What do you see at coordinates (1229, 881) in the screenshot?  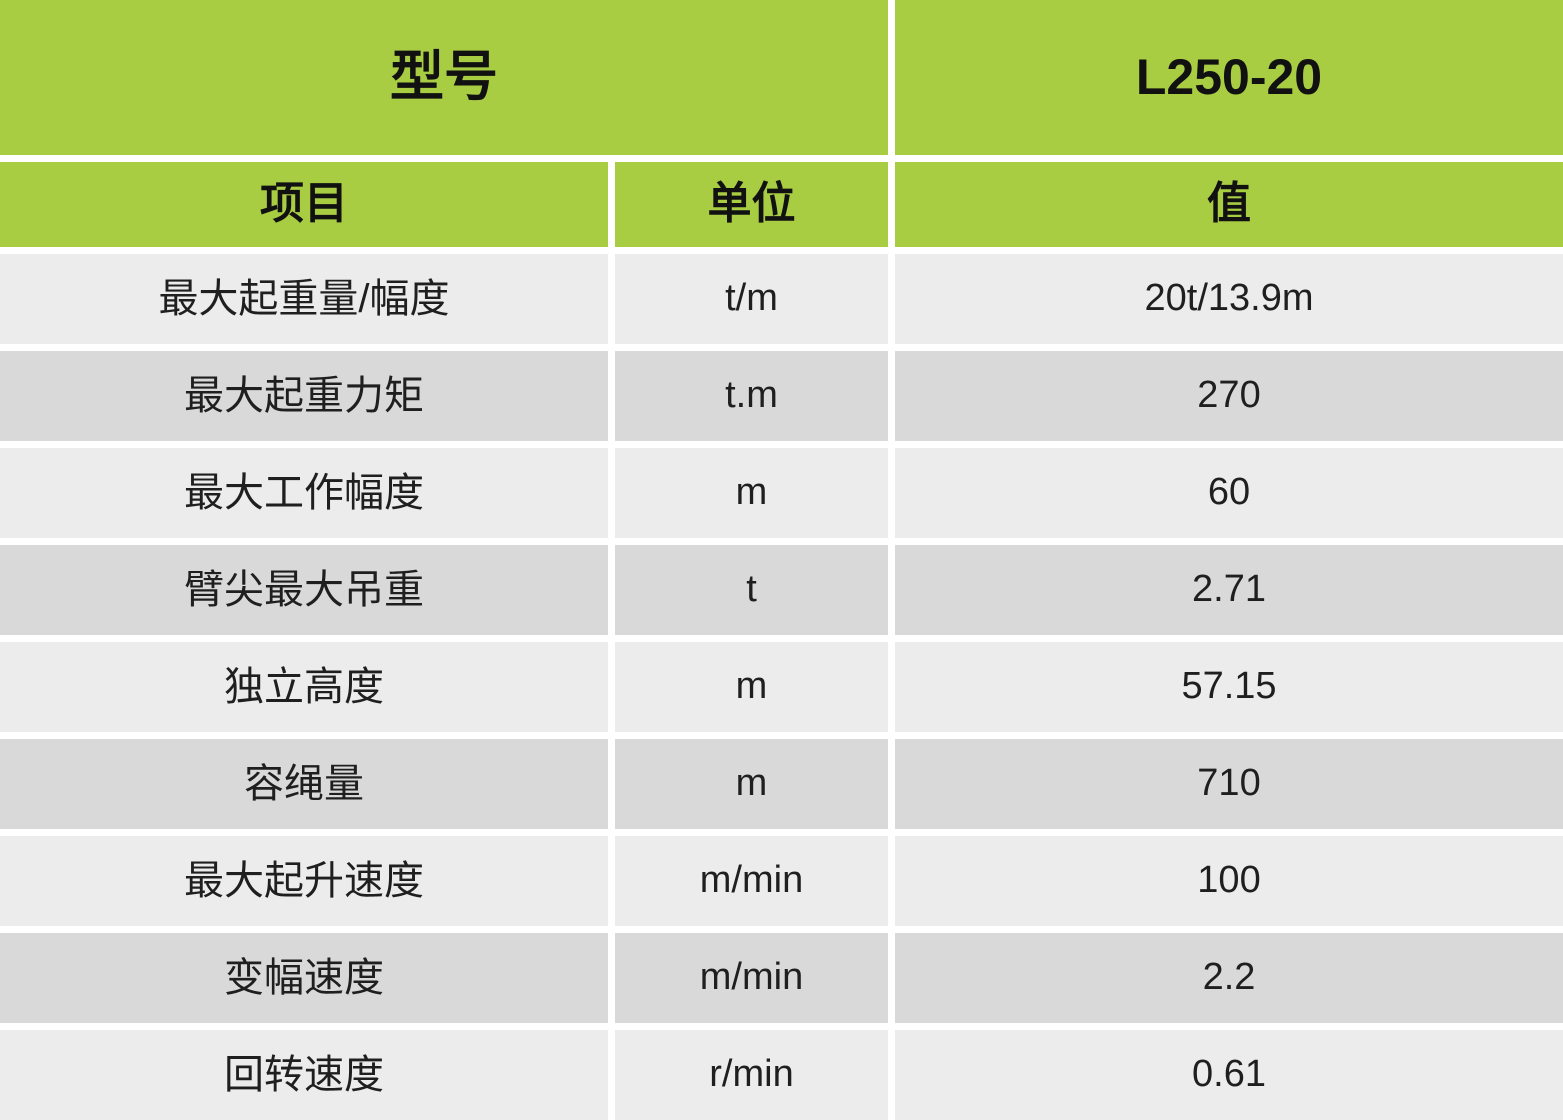 I see `table-row-value: 100` at bounding box center [1229, 881].